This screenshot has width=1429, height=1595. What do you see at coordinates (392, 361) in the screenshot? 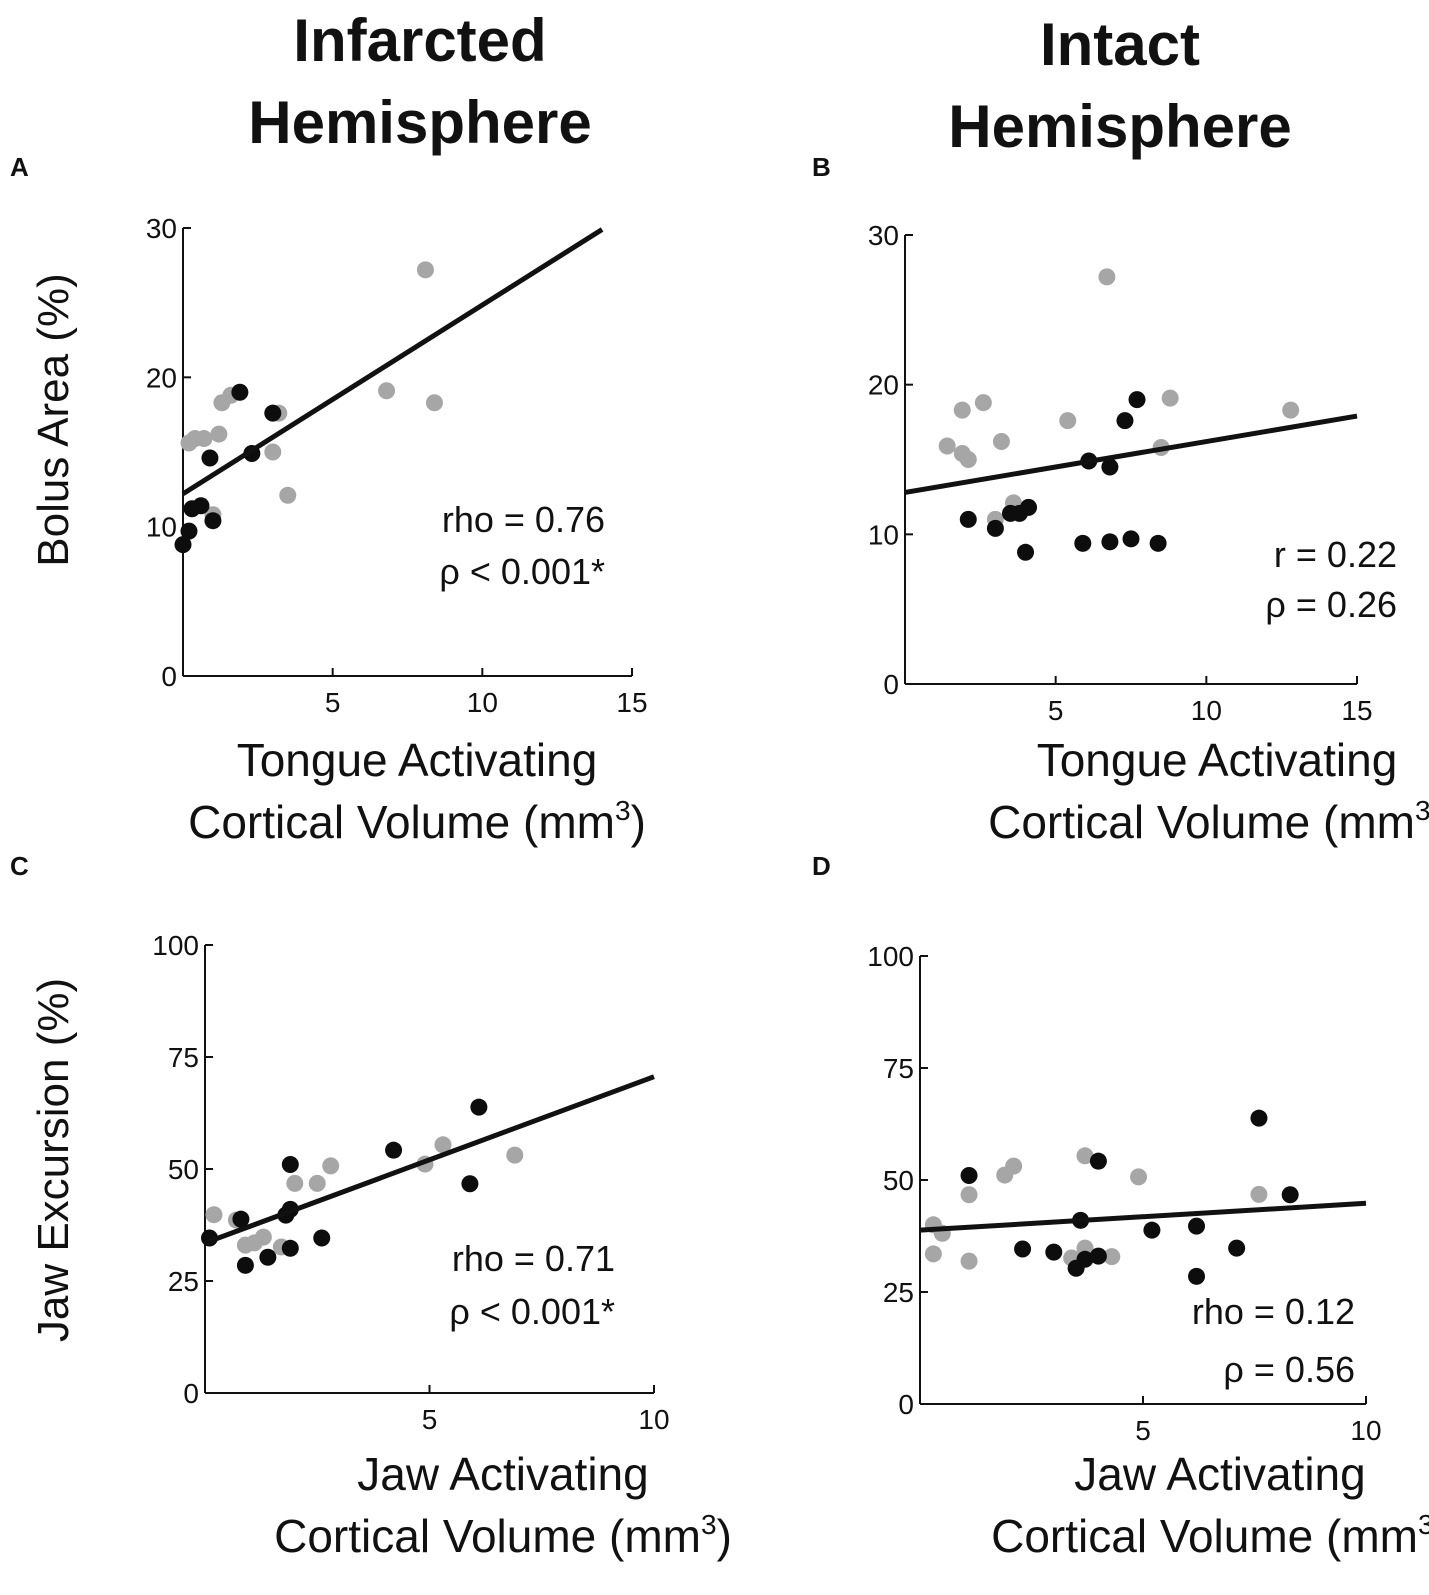
I see `panel-a-trend-line` at bounding box center [392, 361].